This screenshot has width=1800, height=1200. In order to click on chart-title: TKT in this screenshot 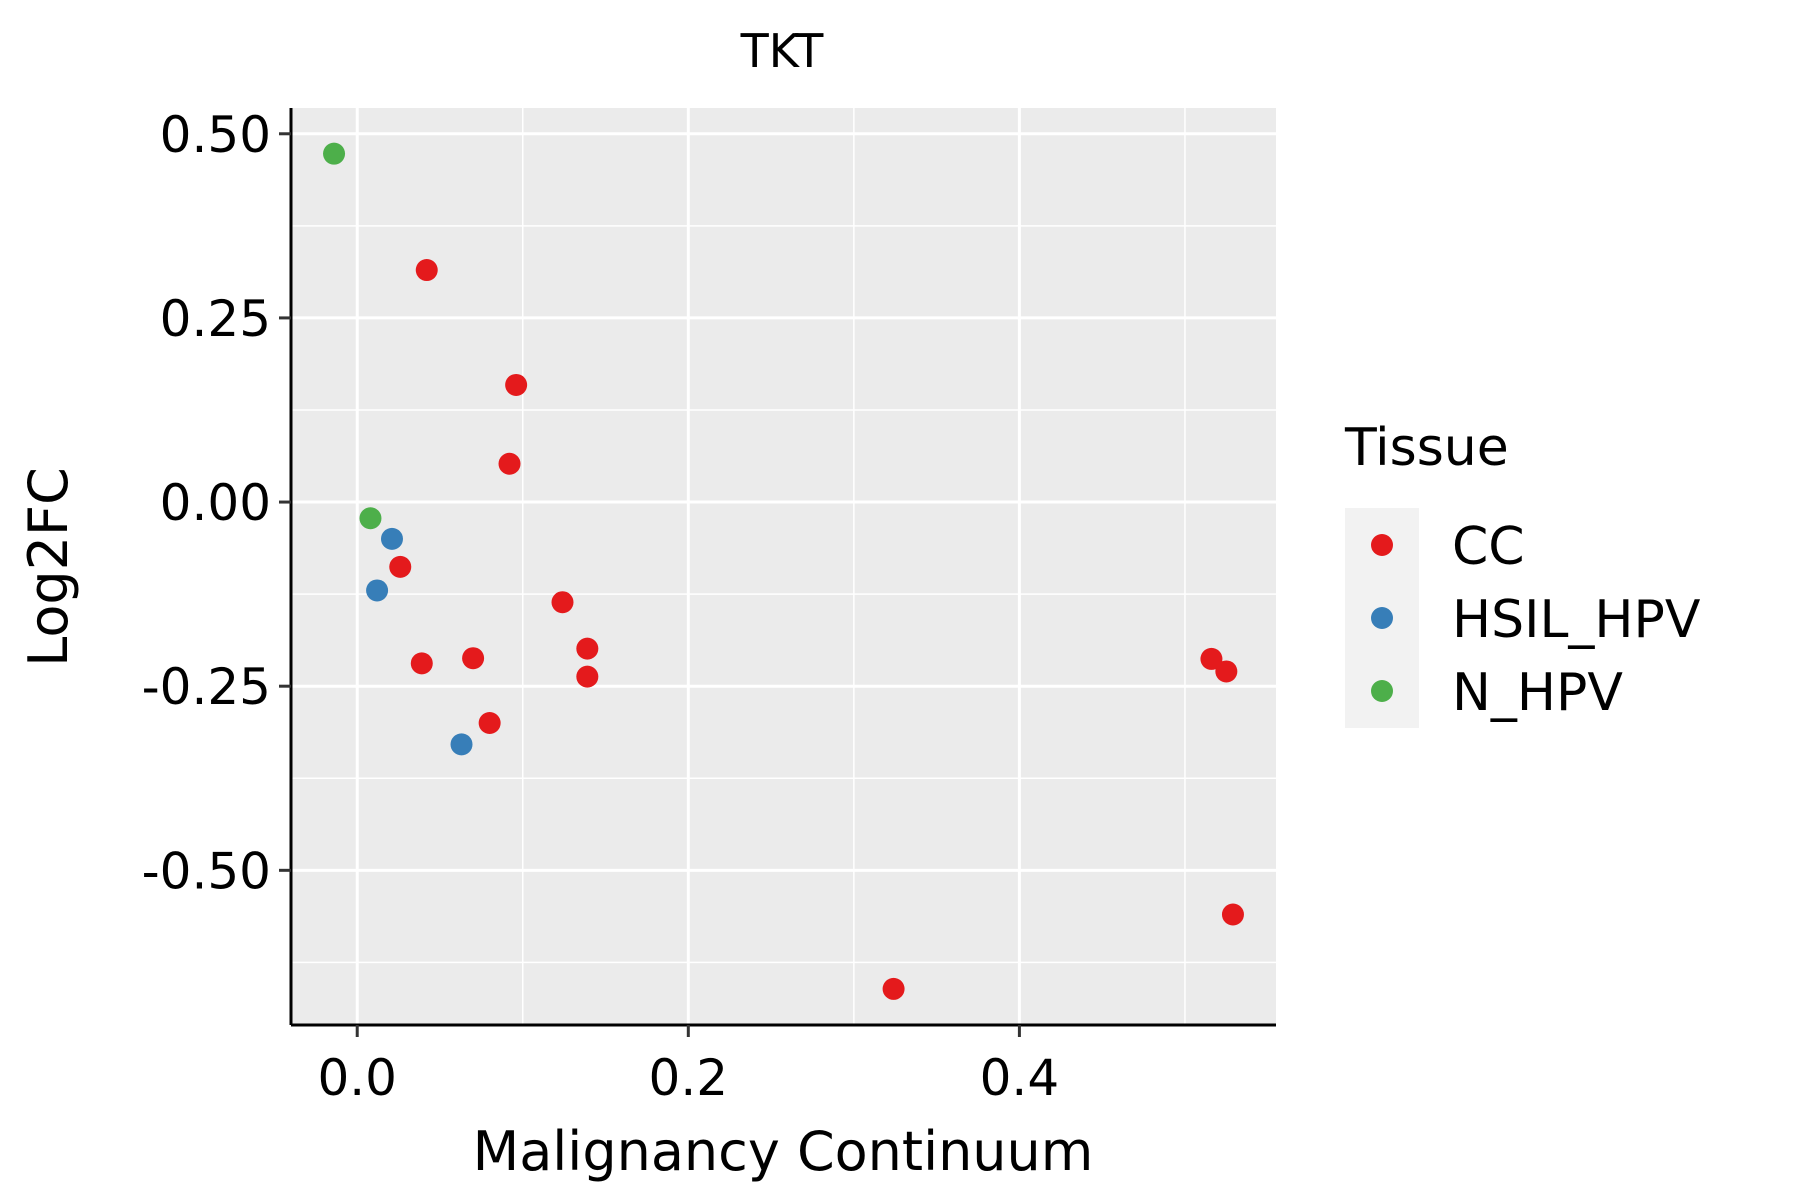, I will do `click(782, 51)`.